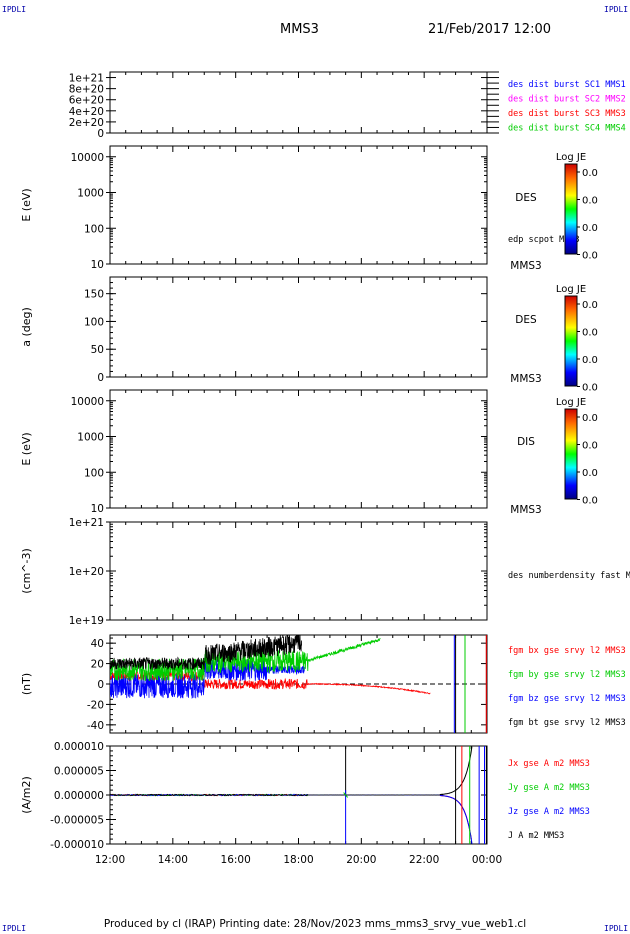 Image resolution: width=630 pixels, height=934 pixels. I want to click on panel-1-ytick-label: 10000, so click(87, 158).